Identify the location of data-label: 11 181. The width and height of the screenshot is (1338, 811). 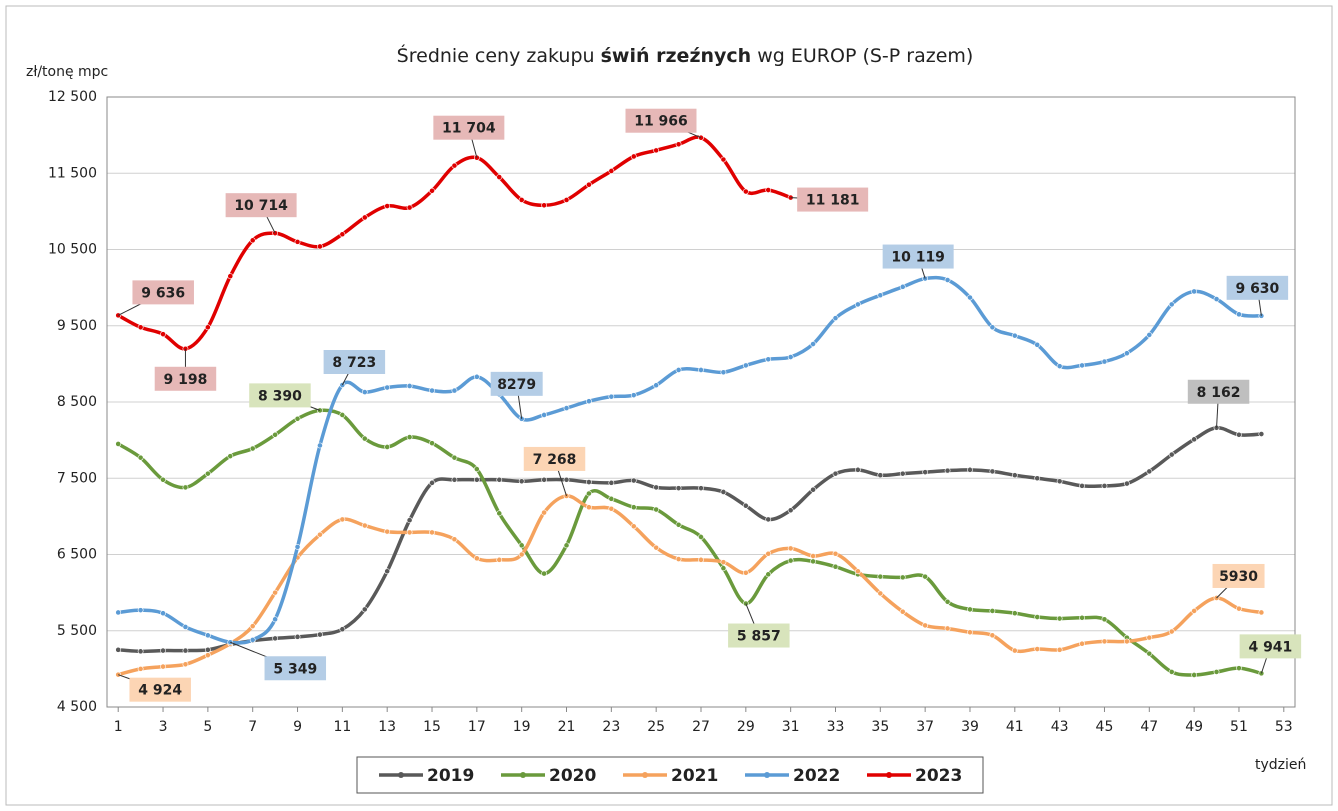
(833, 201).